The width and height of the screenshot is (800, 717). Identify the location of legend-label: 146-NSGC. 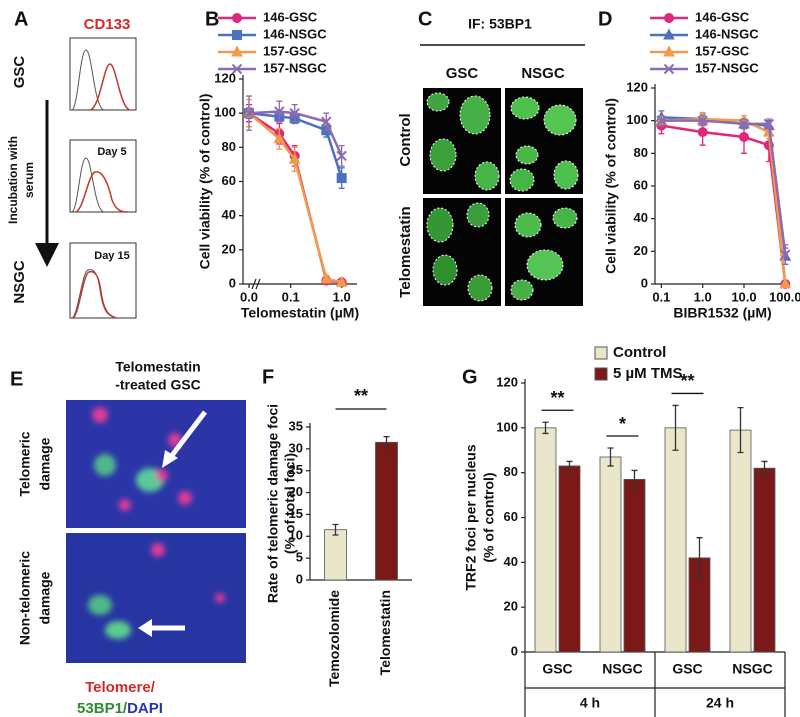
(295, 33).